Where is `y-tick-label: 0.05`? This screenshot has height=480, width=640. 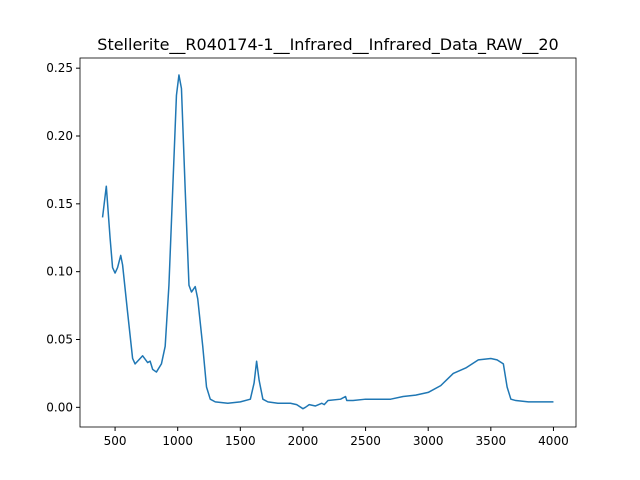 y-tick-label: 0.05 is located at coordinates (59, 339).